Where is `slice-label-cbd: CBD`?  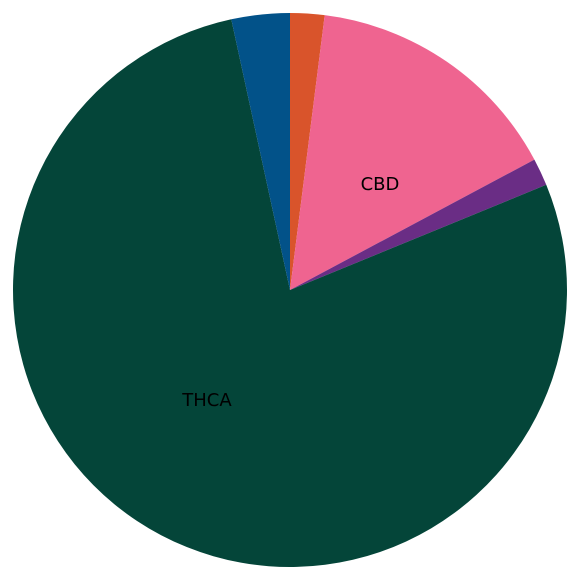
slice-label-cbd: CBD is located at coordinates (380, 184).